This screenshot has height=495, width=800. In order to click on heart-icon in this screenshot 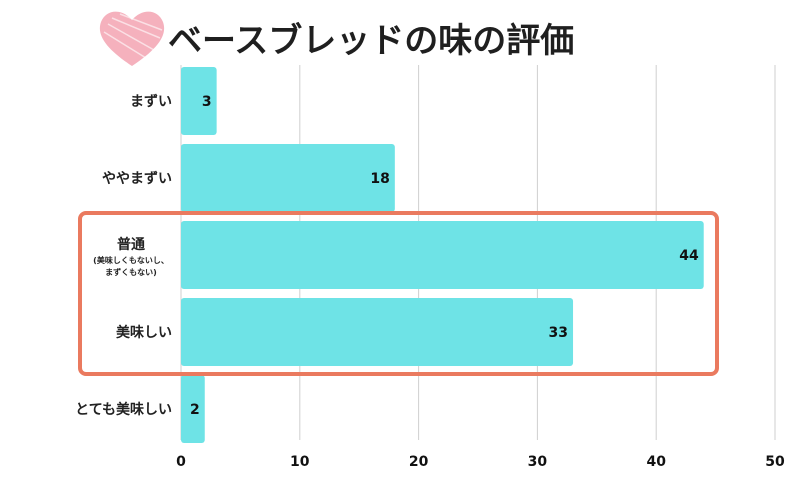, I will do `click(132, 38)`.